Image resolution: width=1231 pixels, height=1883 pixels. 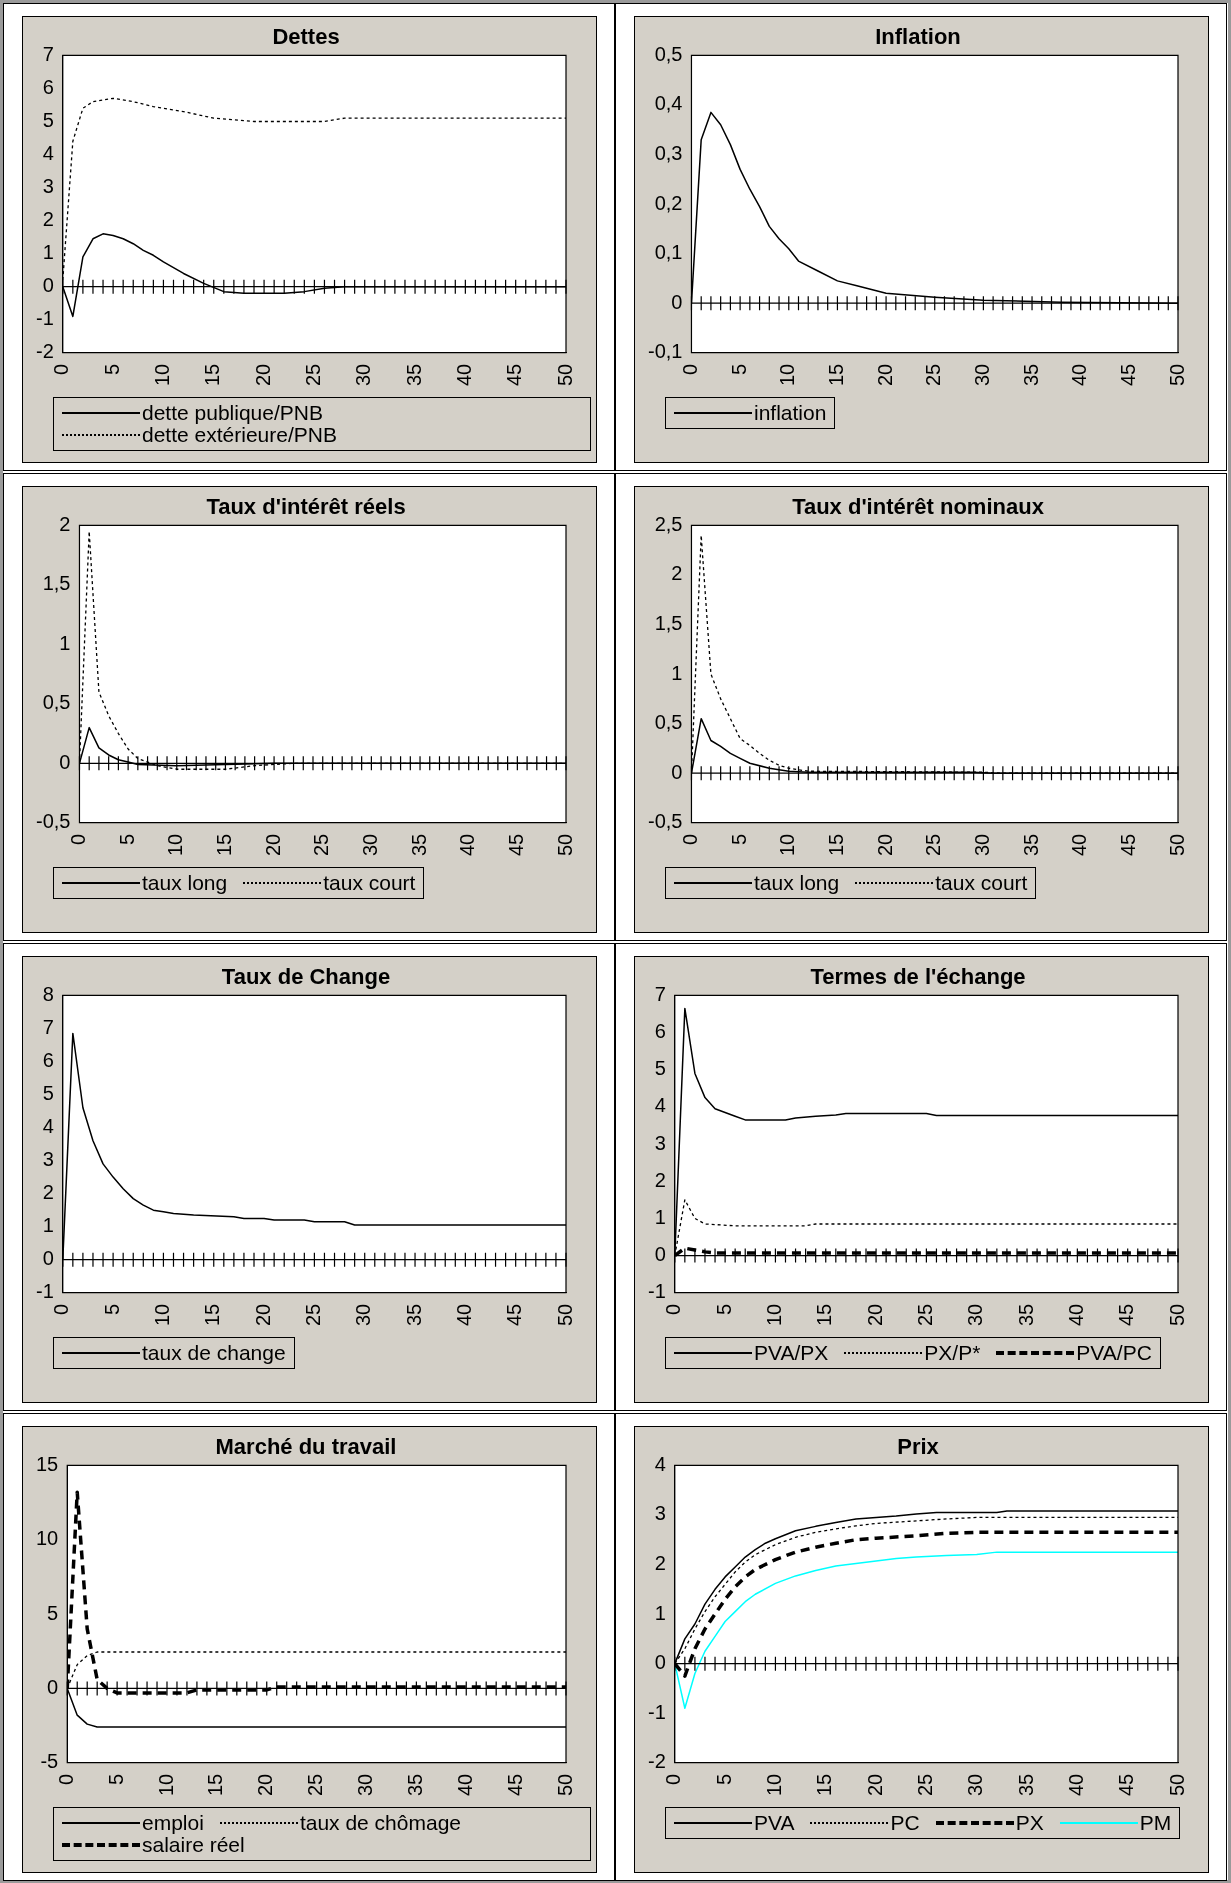 I want to click on chart-title: Inflation, so click(x=918, y=37).